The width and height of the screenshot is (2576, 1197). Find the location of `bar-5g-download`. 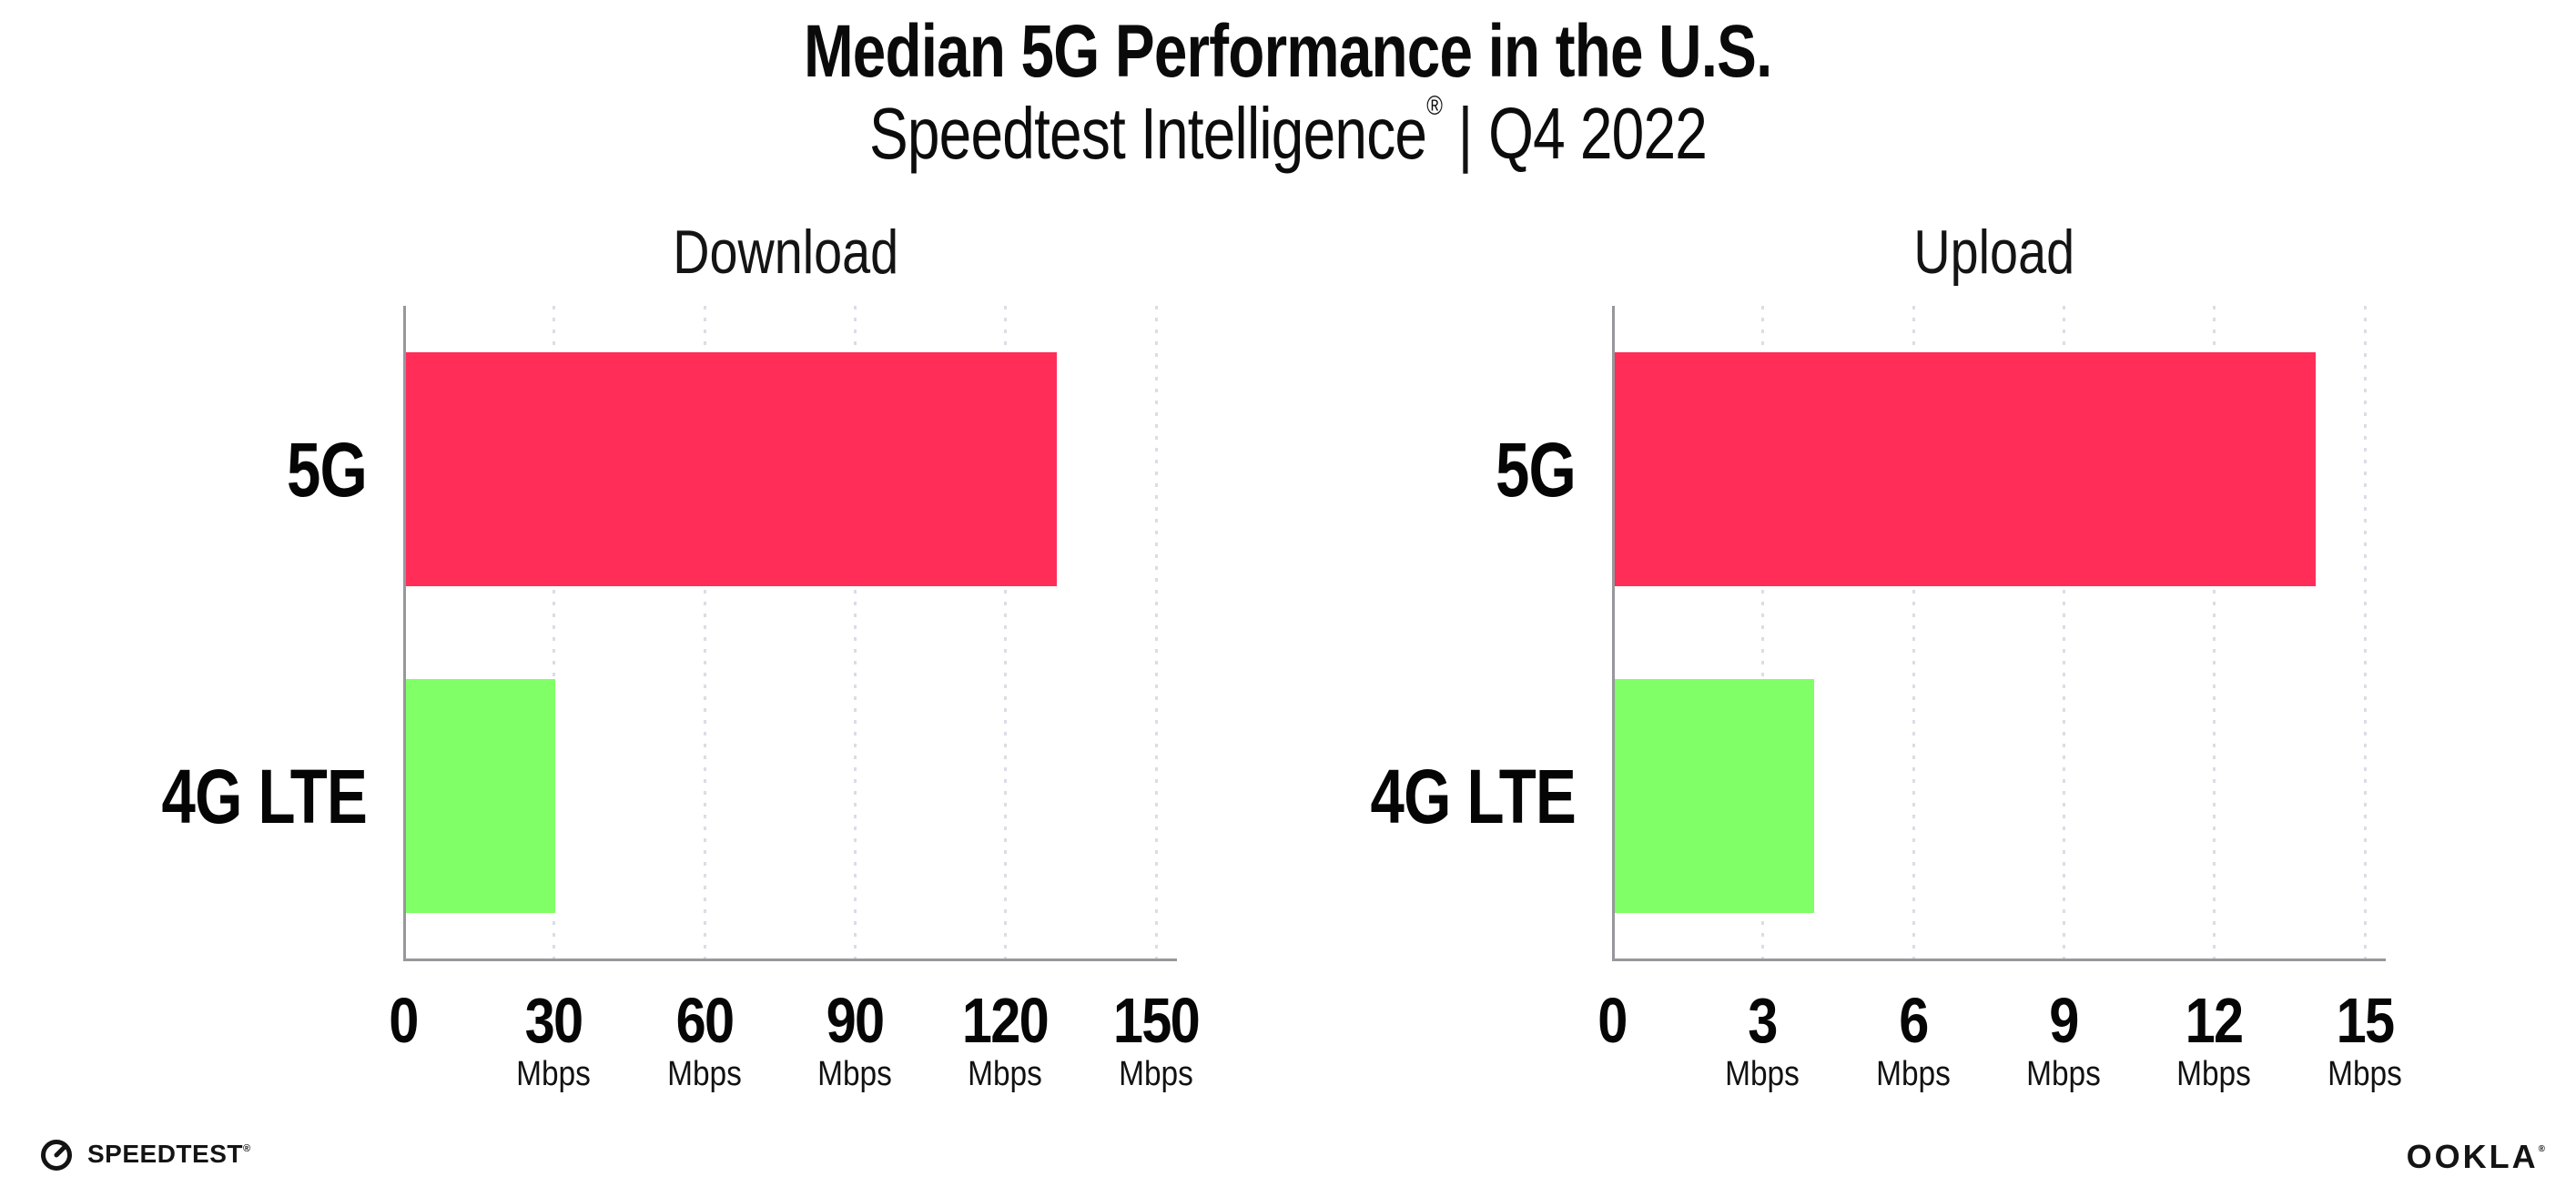

bar-5g-download is located at coordinates (731, 469).